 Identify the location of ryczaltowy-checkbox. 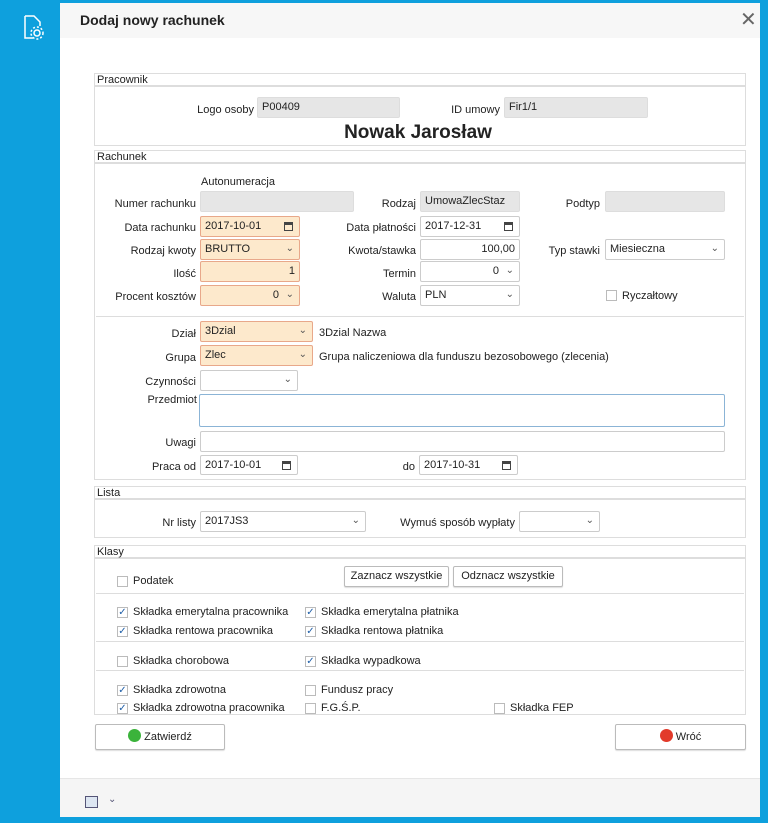
(611, 295).